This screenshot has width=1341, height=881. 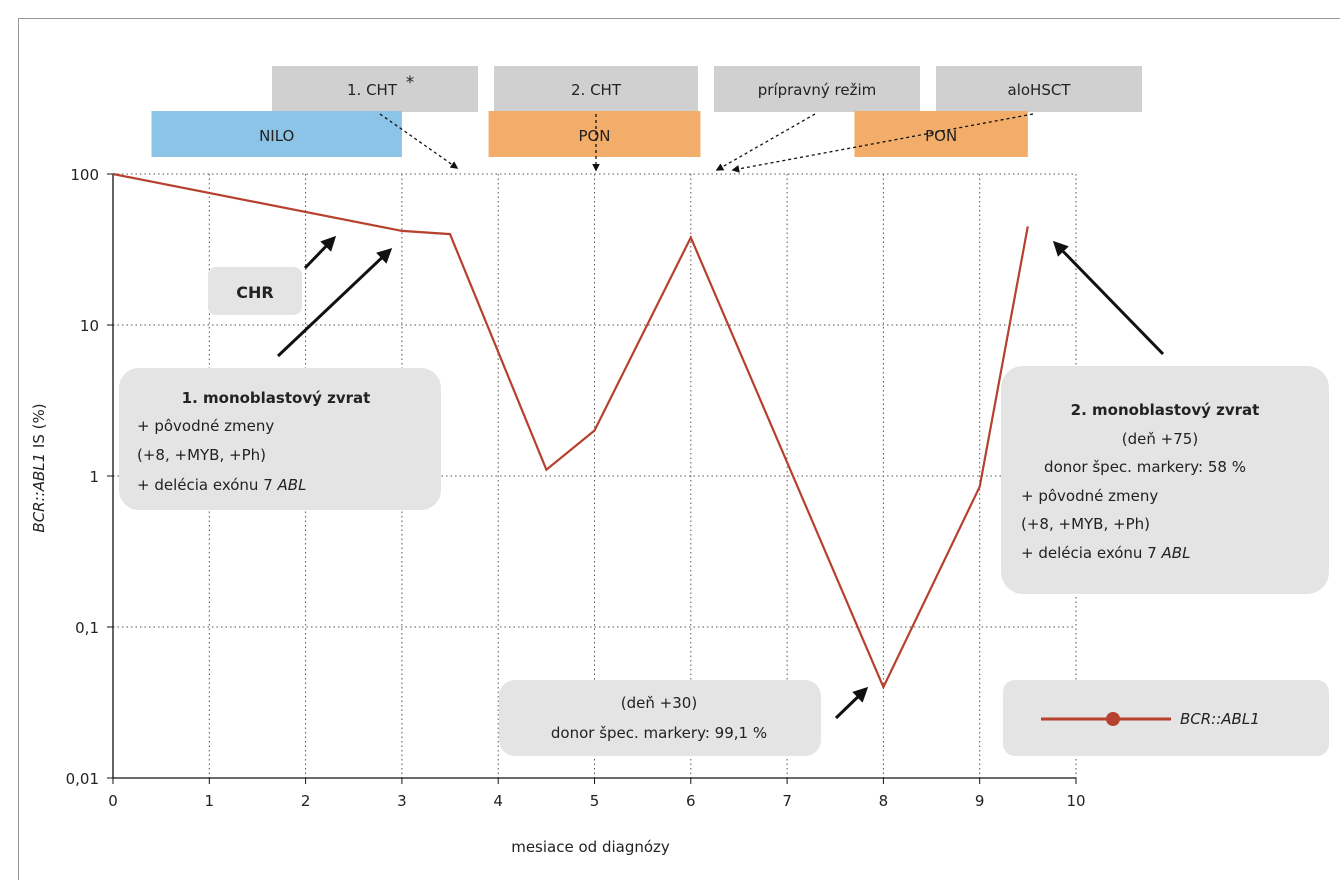 I want to click on therapy-top-1-box: 1. CHT *, so click(x=375, y=89).